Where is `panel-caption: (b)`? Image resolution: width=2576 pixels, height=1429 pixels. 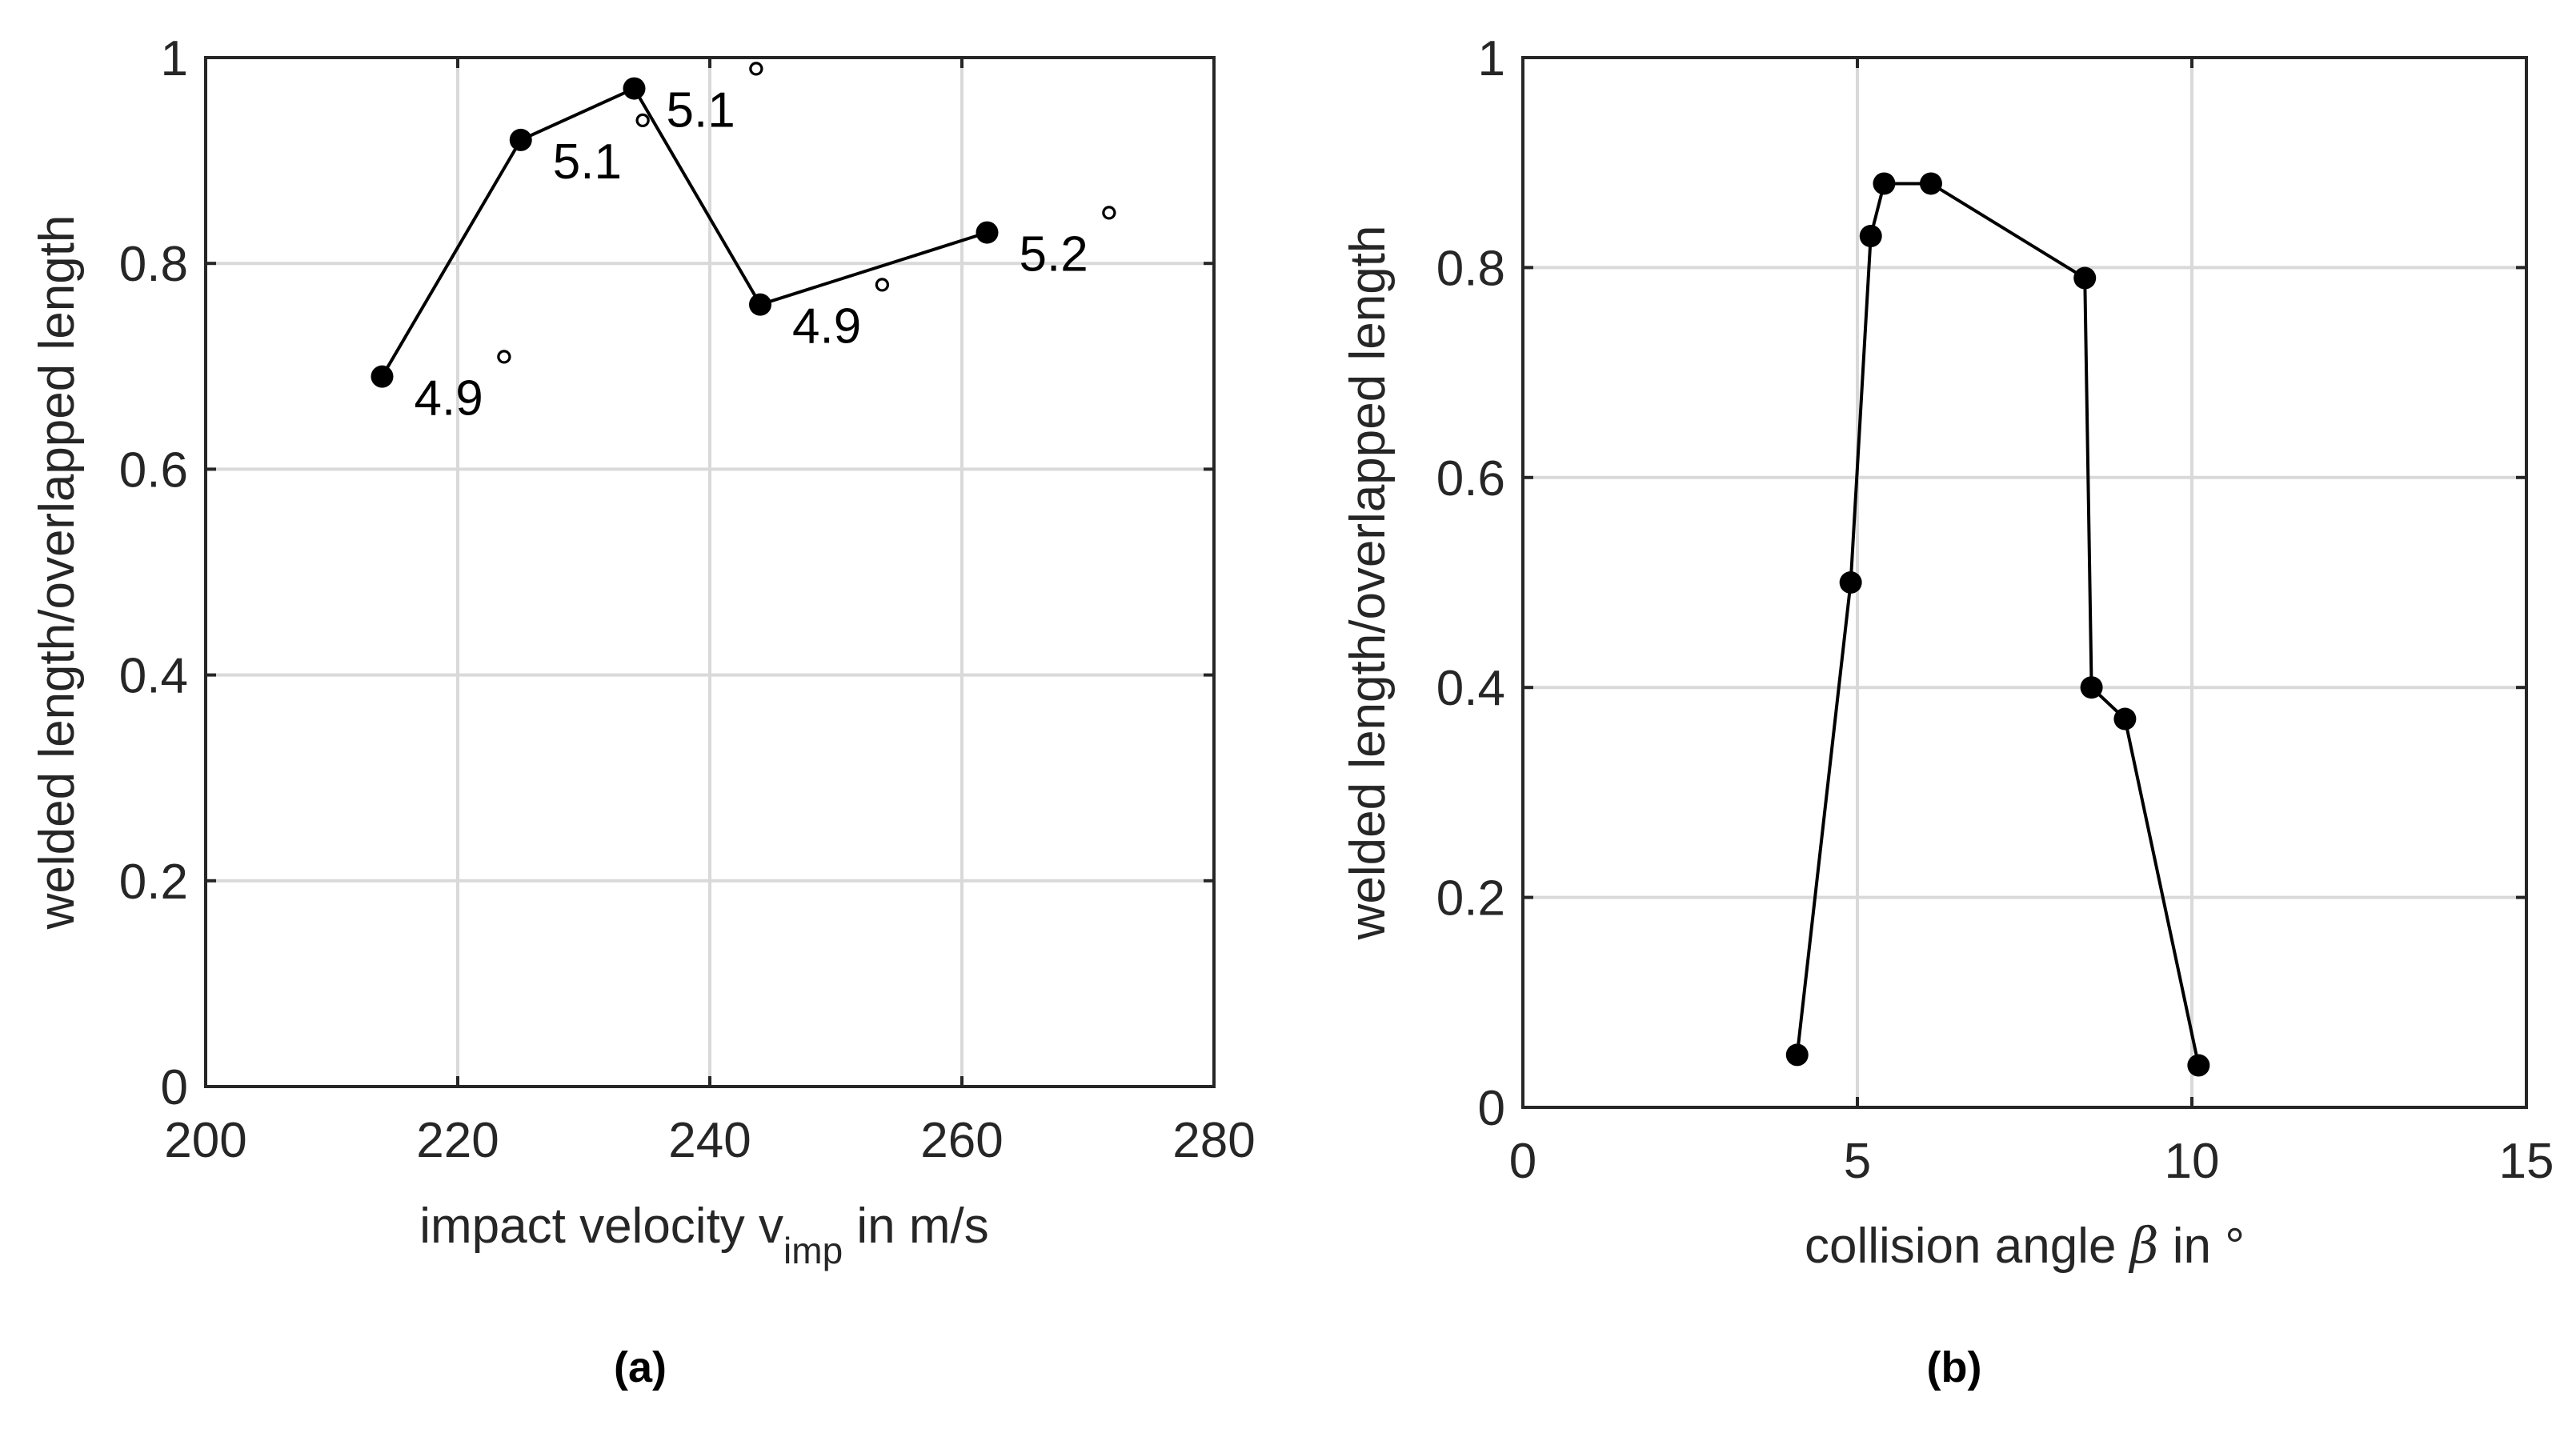 panel-caption: (b) is located at coordinates (1954, 1367).